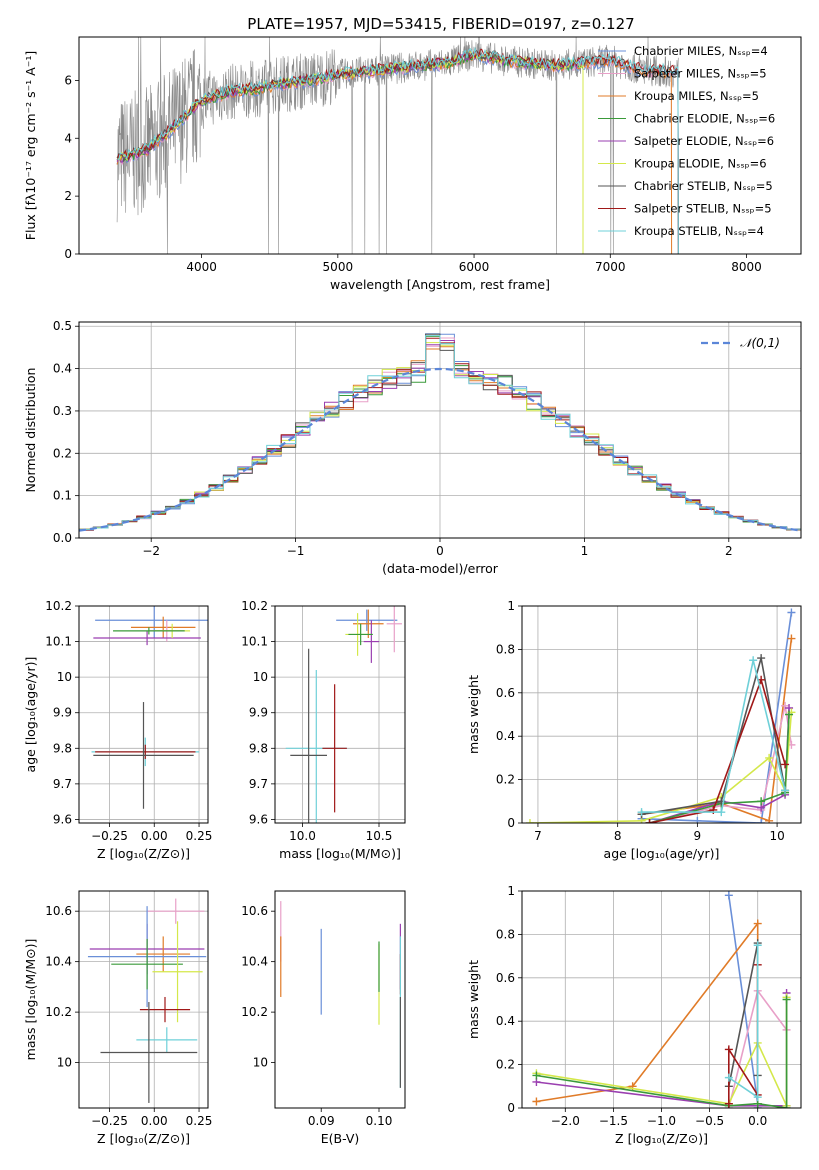  I want to click on x-tick-label: 0, so click(440, 551).